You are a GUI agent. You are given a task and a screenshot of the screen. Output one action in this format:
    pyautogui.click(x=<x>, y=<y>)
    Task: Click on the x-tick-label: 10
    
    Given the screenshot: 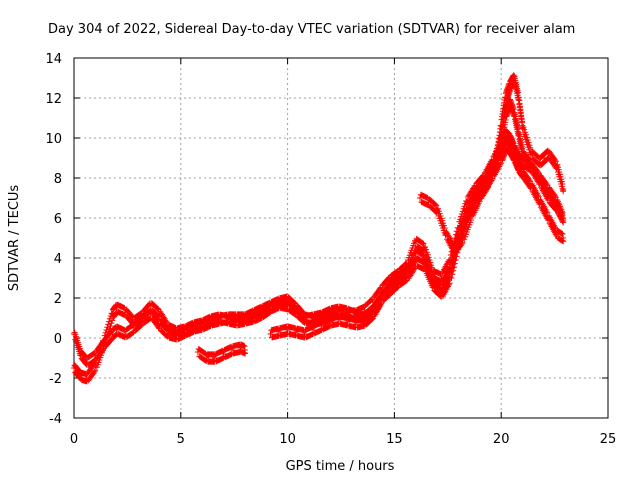 What is the action you would take?
    pyautogui.click(x=287, y=439)
    